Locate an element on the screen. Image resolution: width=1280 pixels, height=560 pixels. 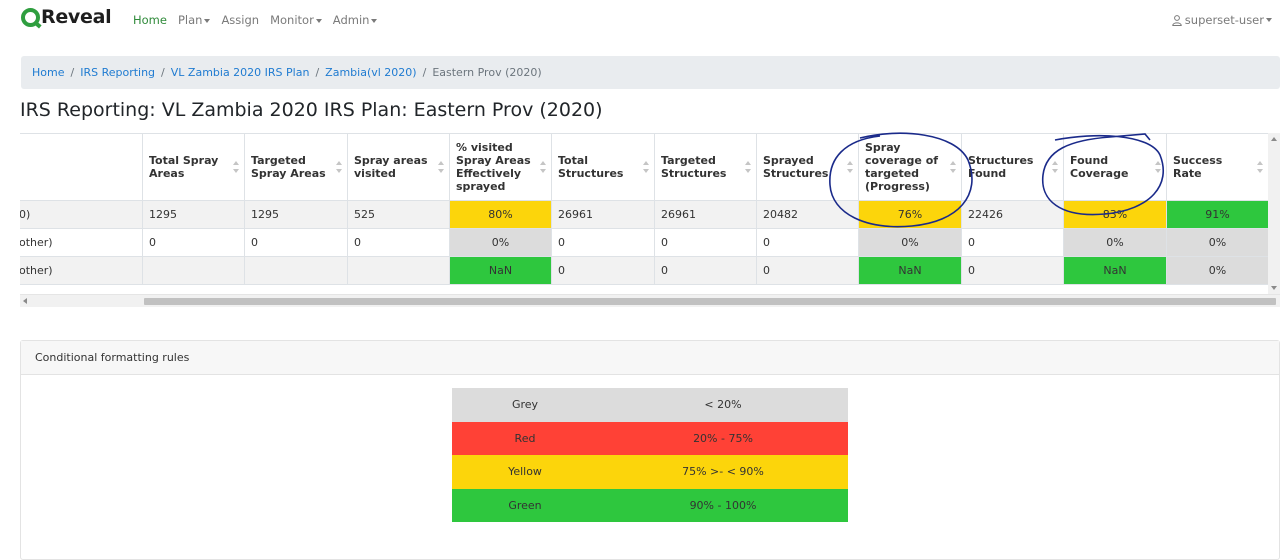
table-horizontal-scrollbar is located at coordinates (650, 300).